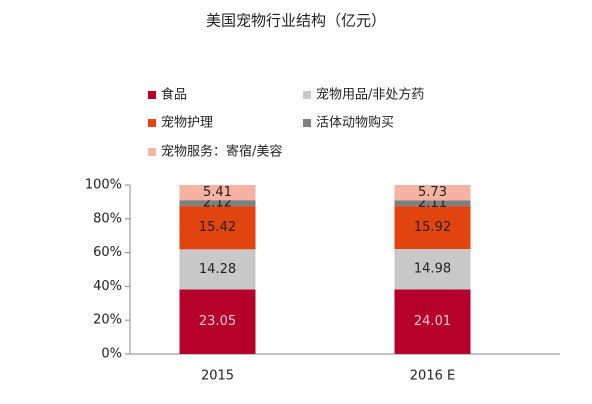  What do you see at coordinates (107, 218) in the screenshot?
I see `y-tick-label: 80%` at bounding box center [107, 218].